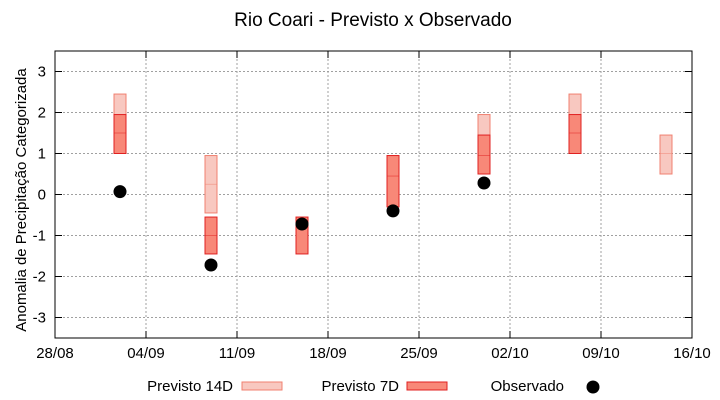 The image size is (720, 400). I want to click on previsto-14d-box, so click(666, 154).